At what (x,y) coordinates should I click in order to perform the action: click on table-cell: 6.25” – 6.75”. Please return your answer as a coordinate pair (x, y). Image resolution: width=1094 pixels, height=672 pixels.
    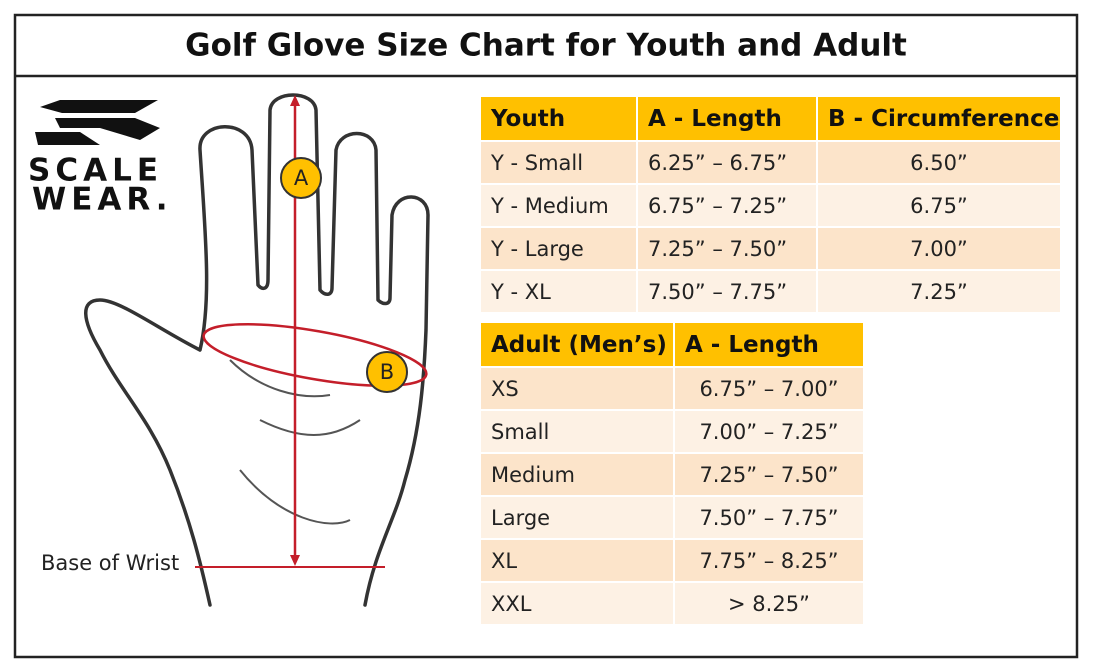
    Looking at the image, I should click on (727, 162).